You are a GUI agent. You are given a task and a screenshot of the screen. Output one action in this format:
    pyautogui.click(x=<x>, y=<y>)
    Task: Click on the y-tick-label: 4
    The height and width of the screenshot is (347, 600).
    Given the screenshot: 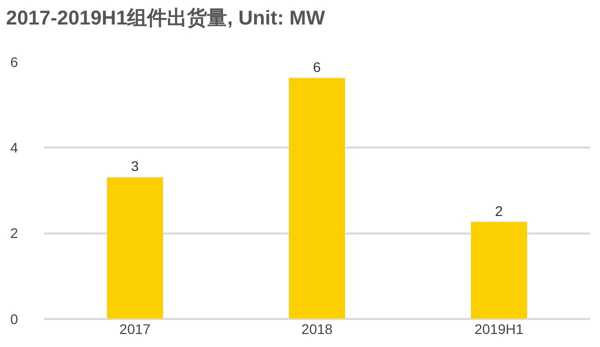 What is the action you would take?
    pyautogui.click(x=14, y=148)
    